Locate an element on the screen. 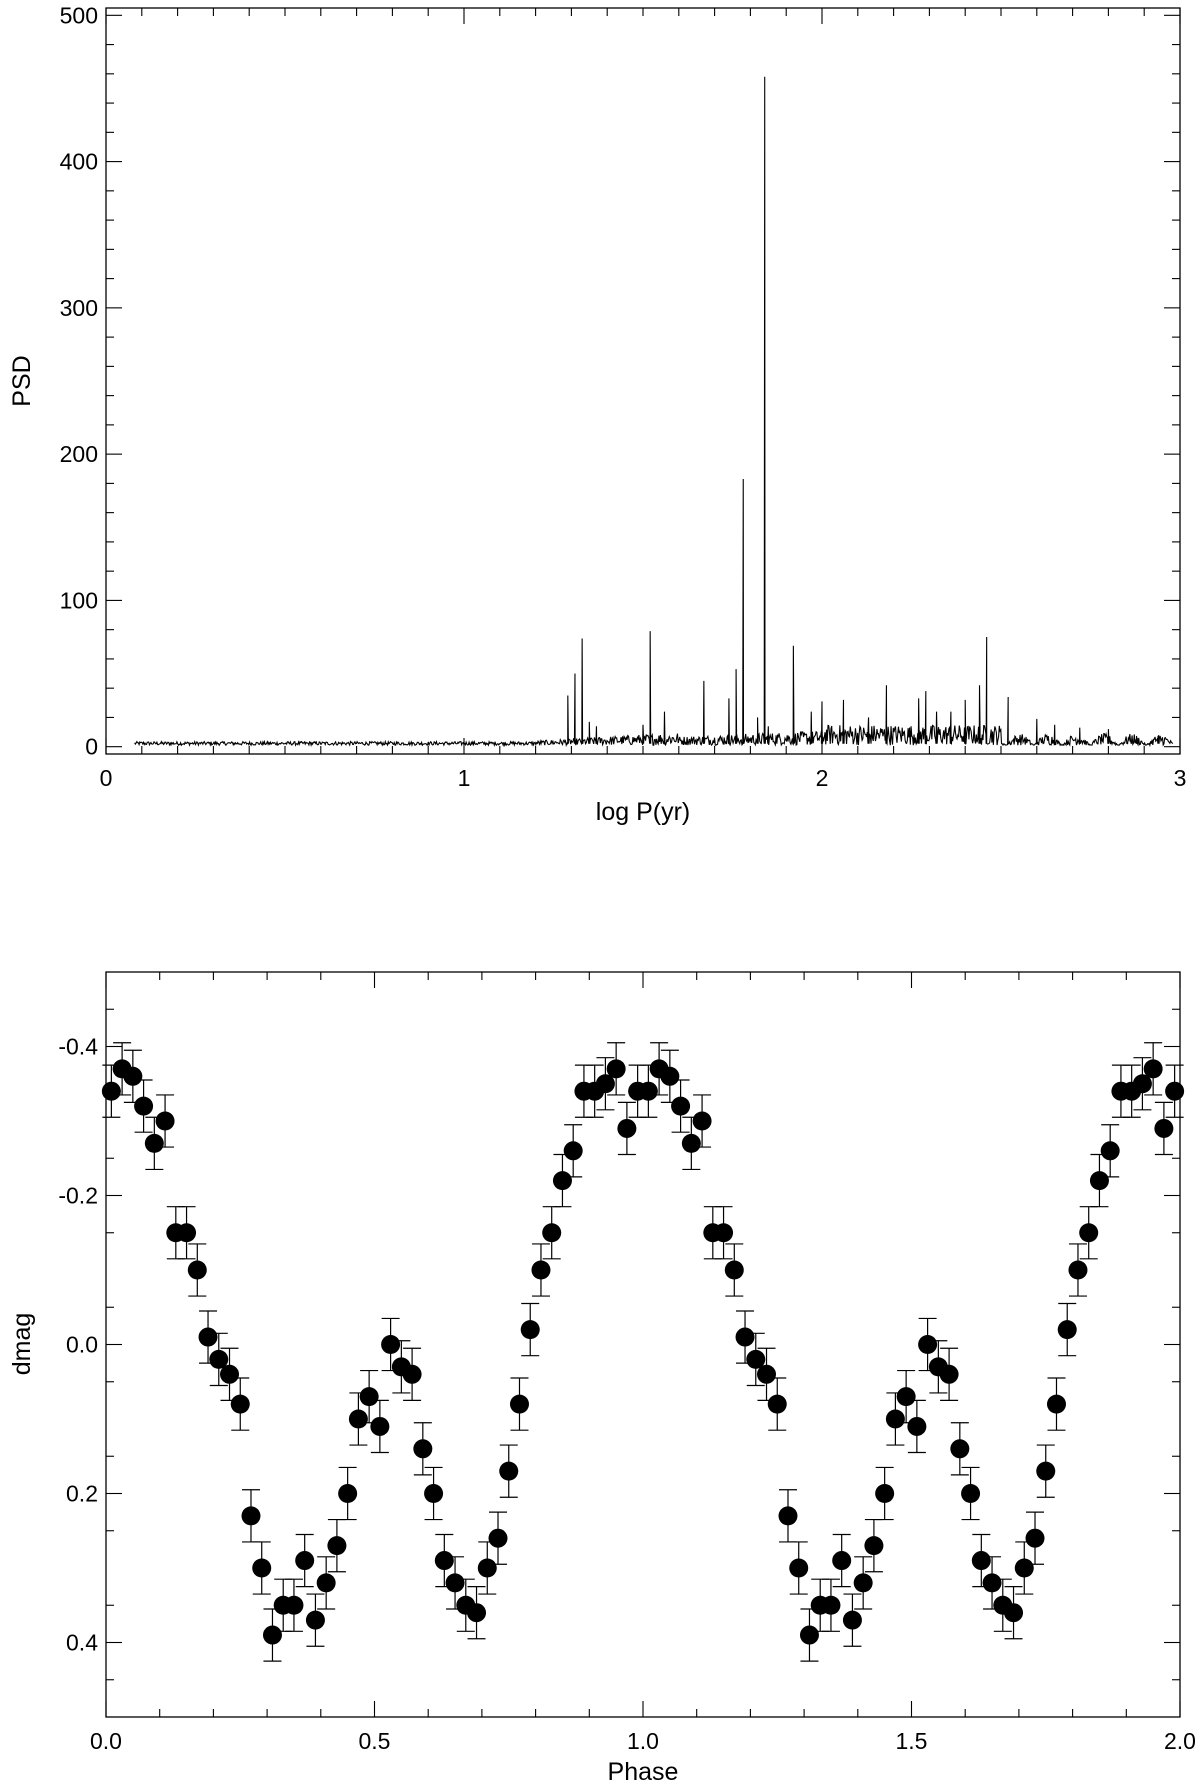  phase-x-tick-label: 1.0 is located at coordinates (643, 1741).